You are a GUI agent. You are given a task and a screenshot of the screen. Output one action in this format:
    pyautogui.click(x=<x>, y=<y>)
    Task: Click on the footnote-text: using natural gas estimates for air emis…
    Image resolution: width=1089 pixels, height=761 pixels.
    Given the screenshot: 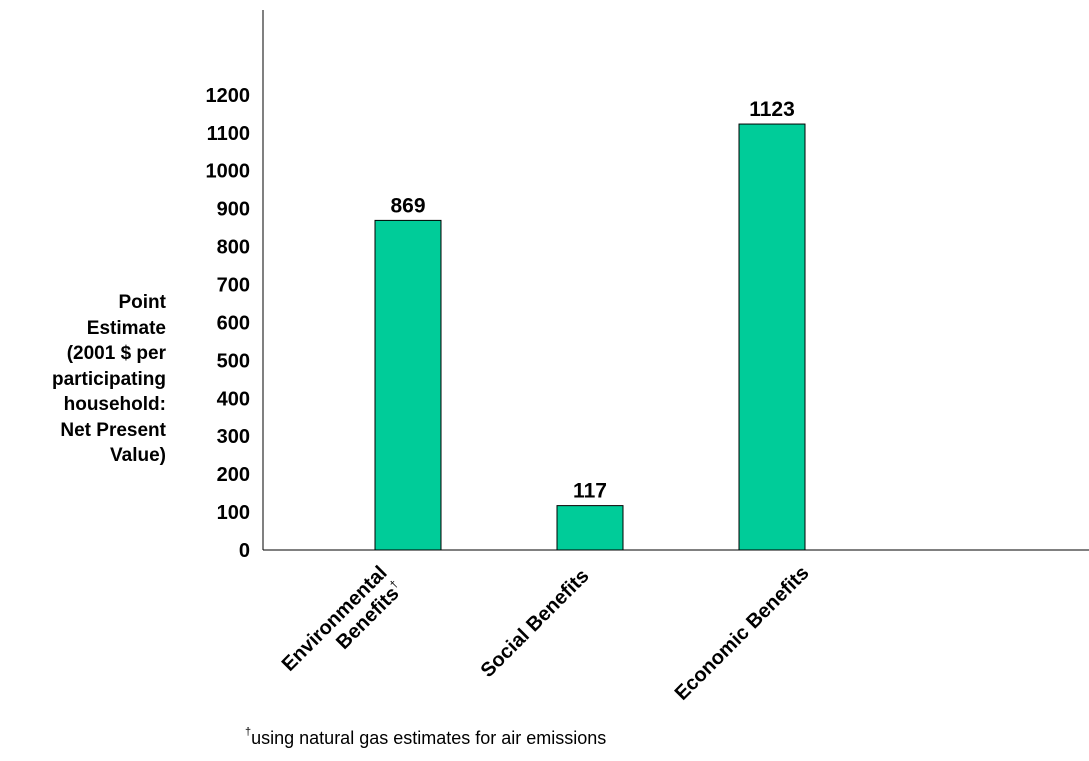 What is the action you would take?
    pyautogui.click(x=429, y=738)
    